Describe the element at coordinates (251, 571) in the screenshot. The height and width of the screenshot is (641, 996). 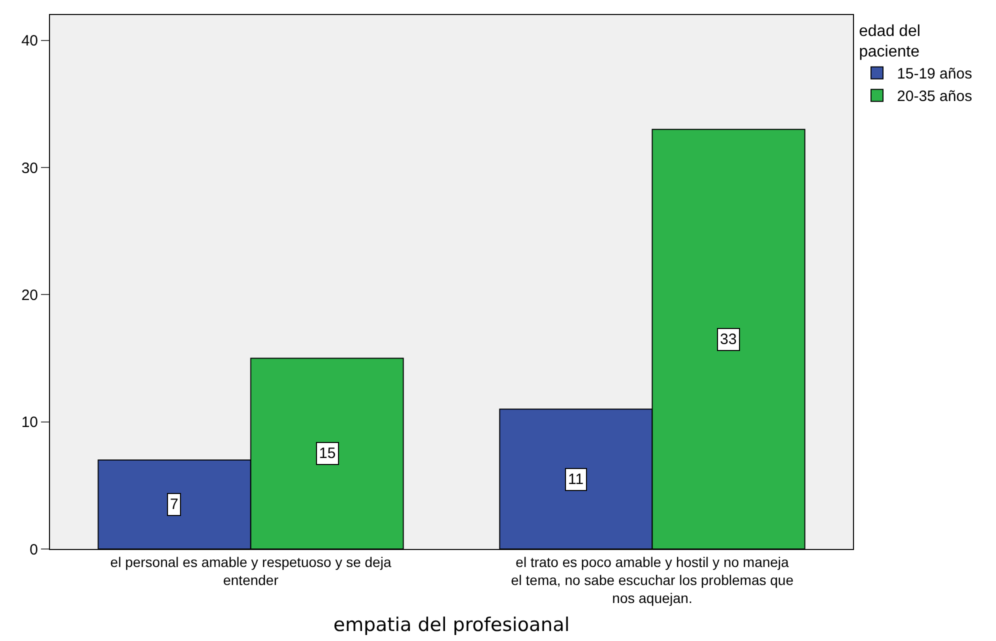
I see `x-tick-label: el personal es amable y respetuoso y se deja entender` at that location.